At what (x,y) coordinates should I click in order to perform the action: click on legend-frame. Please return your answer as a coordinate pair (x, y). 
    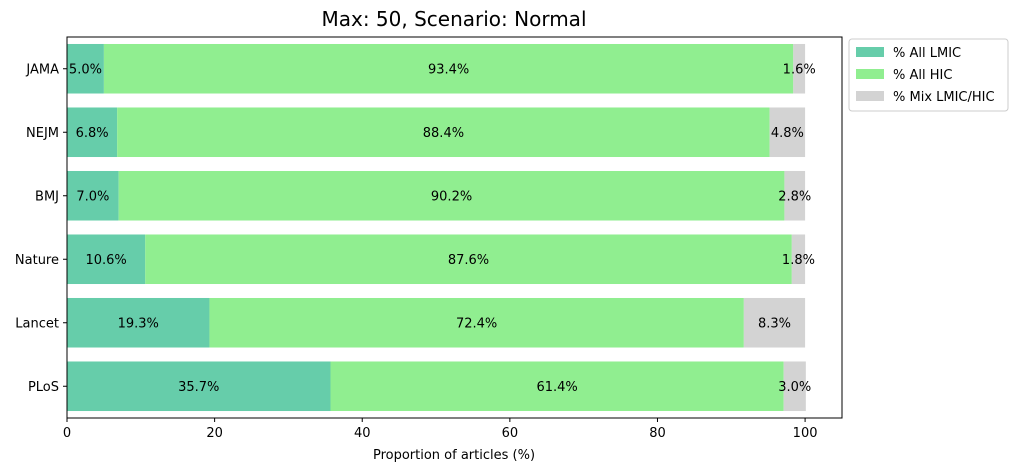
    Looking at the image, I should click on (928, 75).